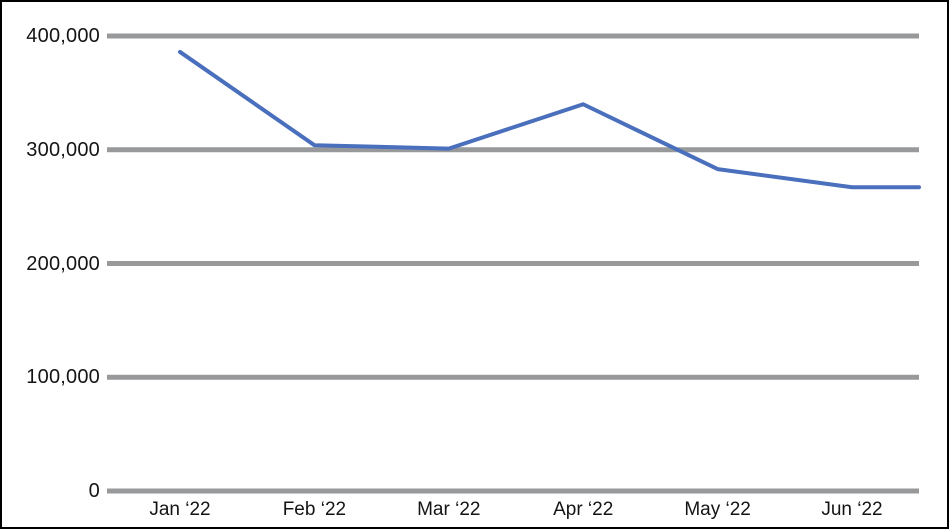 The width and height of the screenshot is (949, 529). Describe the element at coordinates (180, 509) in the screenshot. I see `x-tick-label: Jan ‘22` at that location.